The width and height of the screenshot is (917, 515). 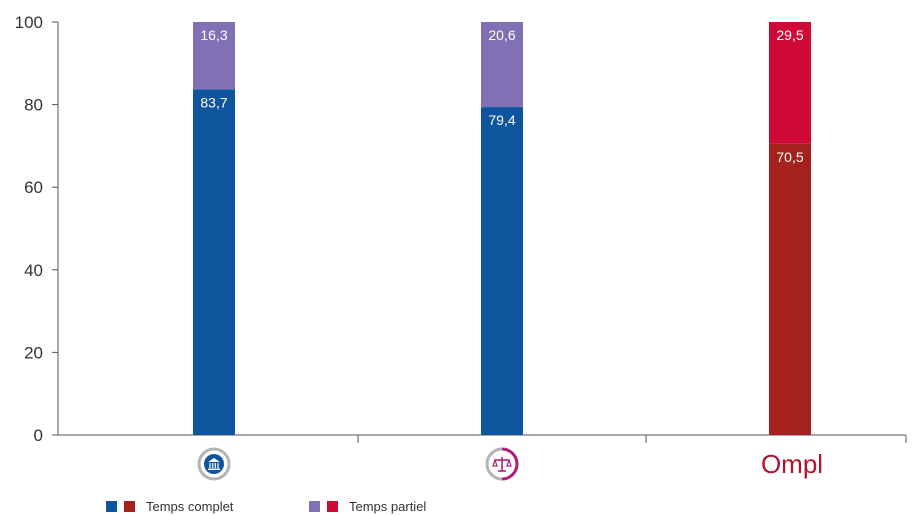 What do you see at coordinates (33, 187) in the screenshot?
I see `y-tick-label: 60` at bounding box center [33, 187].